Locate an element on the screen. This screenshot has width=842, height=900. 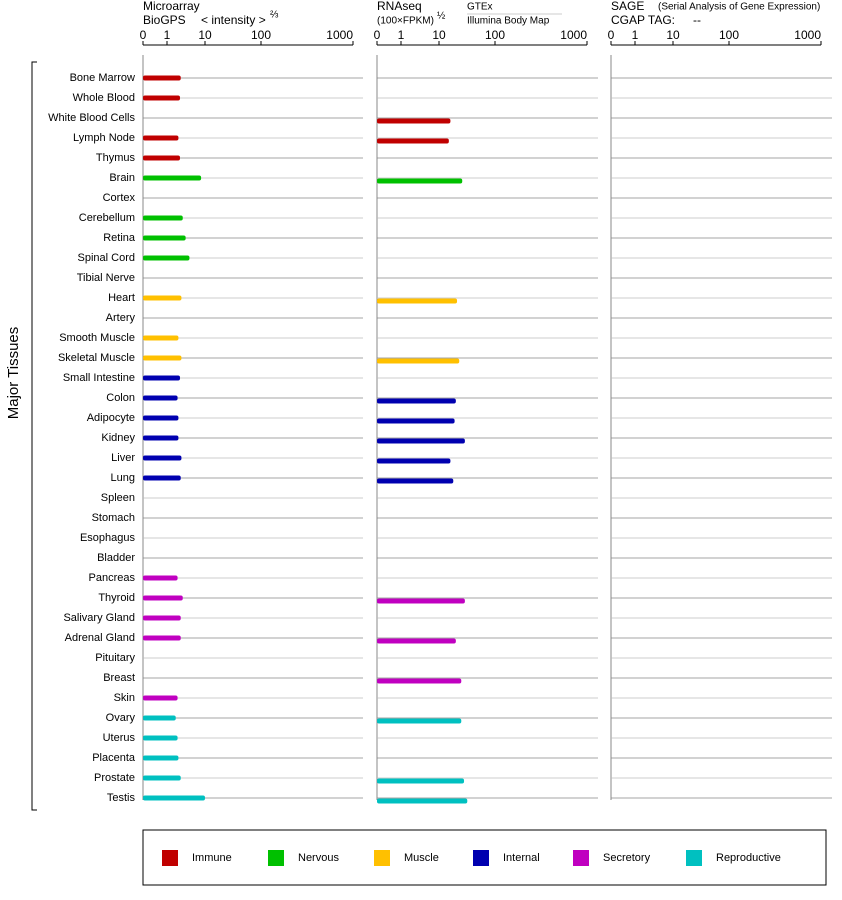
category-label: Spleen is located at coordinates (118, 498).